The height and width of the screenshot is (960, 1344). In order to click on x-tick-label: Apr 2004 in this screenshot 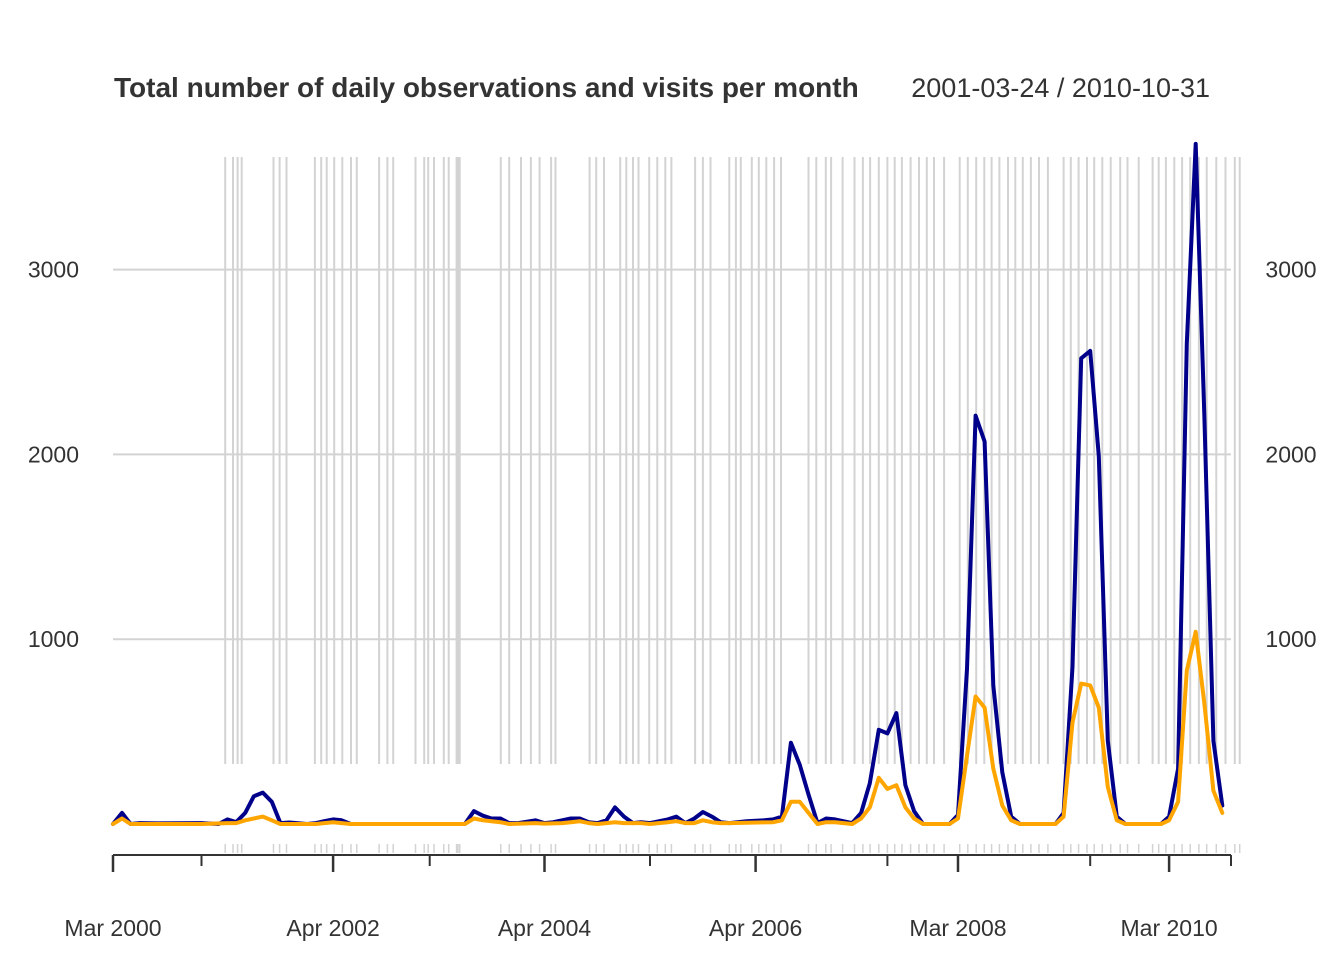, I will do `click(545, 928)`.